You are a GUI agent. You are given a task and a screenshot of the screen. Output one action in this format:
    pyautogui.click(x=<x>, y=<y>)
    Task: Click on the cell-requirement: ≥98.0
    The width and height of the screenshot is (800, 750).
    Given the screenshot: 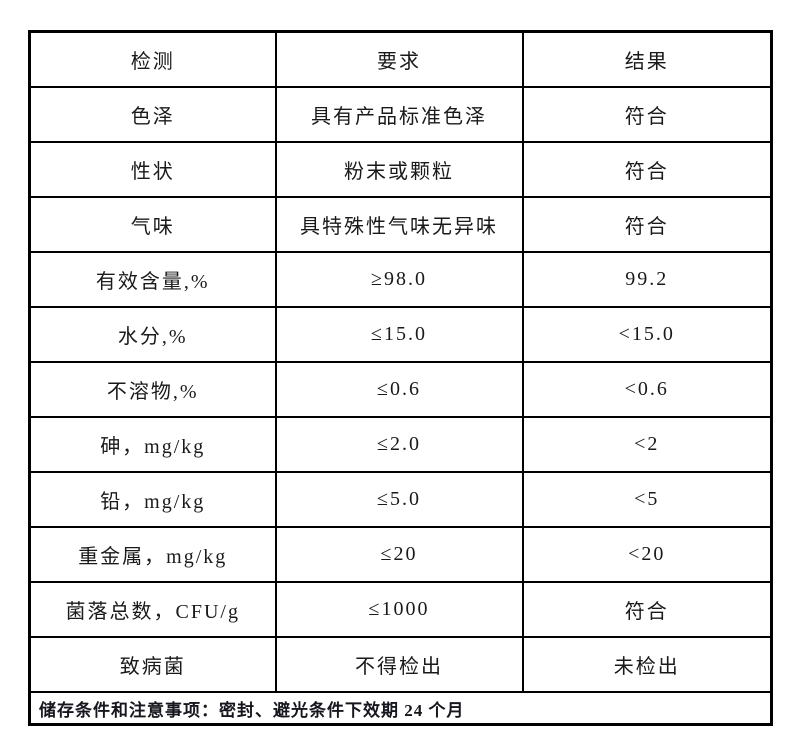 What is the action you would take?
    pyautogui.click(x=399, y=279)
    